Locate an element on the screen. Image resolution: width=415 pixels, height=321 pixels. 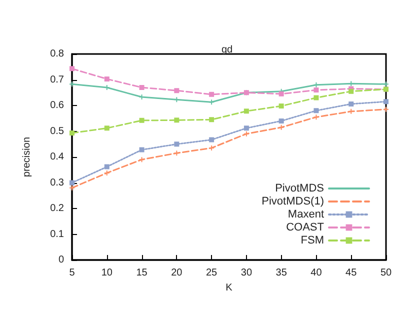
y-axis-title: precision is located at coordinates (27, 157).